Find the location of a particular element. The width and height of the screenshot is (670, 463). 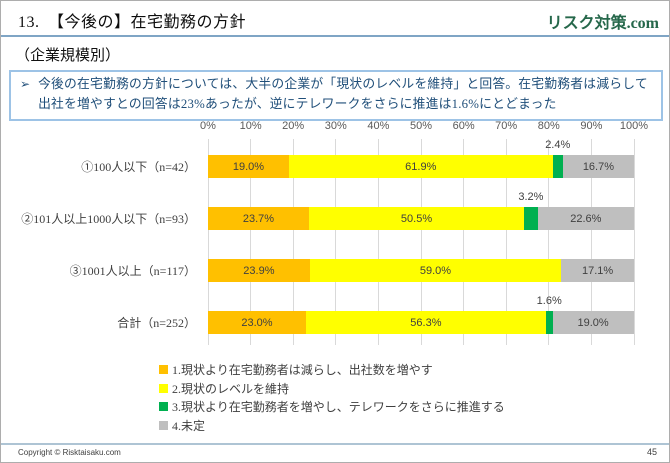

bar-row: 19.0% 61.9% 16.7% is located at coordinates (421, 166).